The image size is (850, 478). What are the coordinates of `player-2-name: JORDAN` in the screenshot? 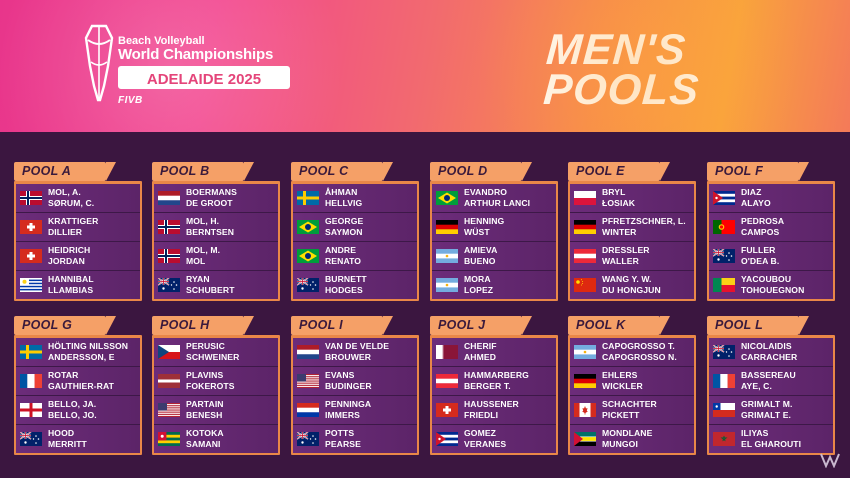 It's located at (66, 261).